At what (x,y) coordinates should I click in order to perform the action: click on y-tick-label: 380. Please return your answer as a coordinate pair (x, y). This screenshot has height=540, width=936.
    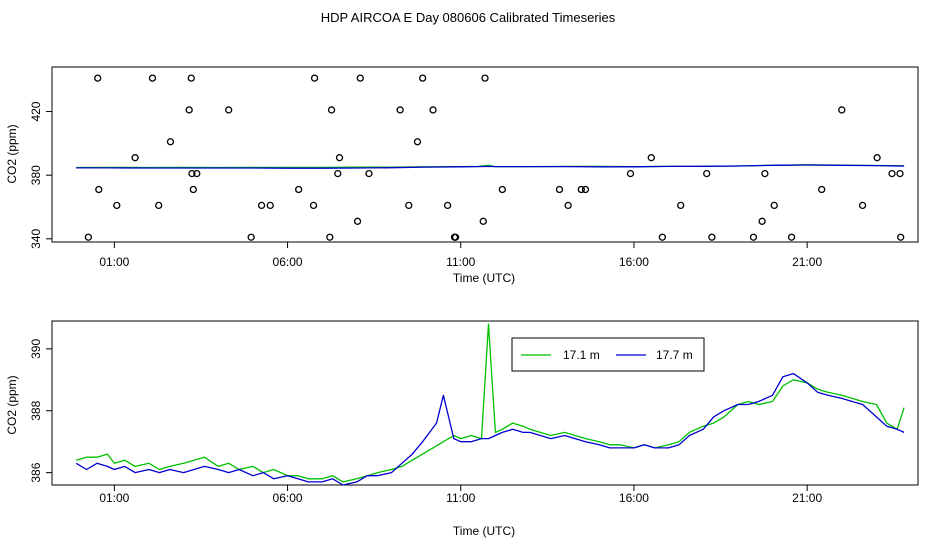
    Looking at the image, I should click on (36, 175).